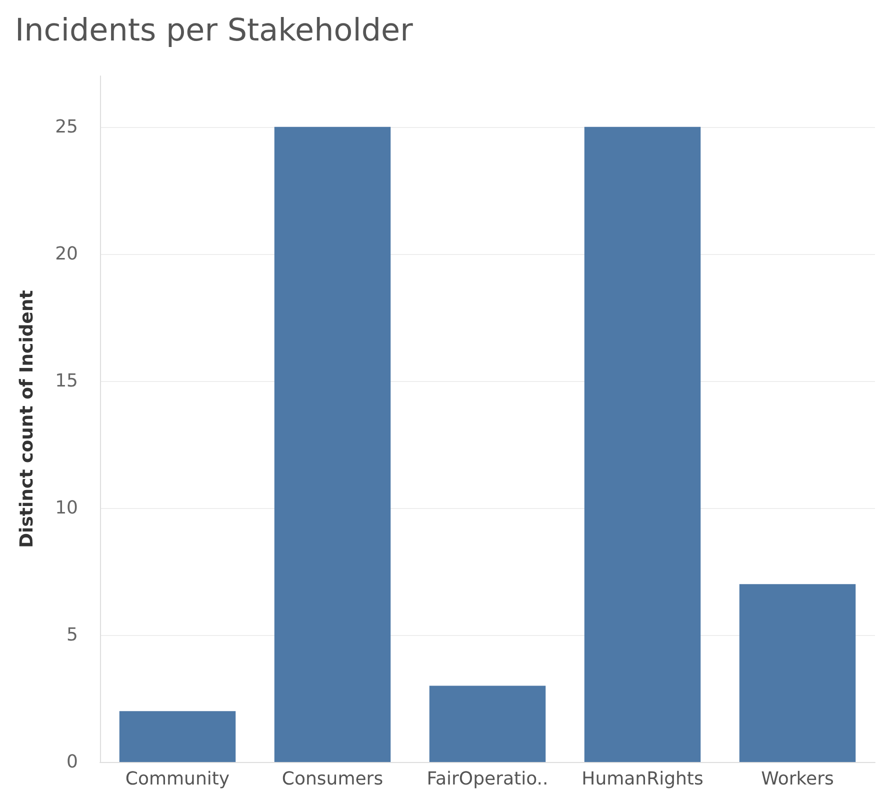  I want to click on y-tick-label: 0, so click(72, 762).